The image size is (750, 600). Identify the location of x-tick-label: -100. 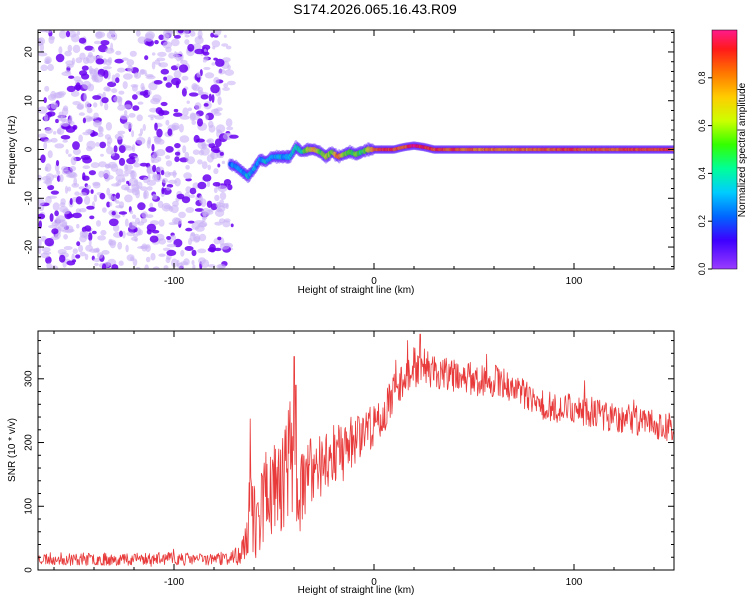
(174, 582).